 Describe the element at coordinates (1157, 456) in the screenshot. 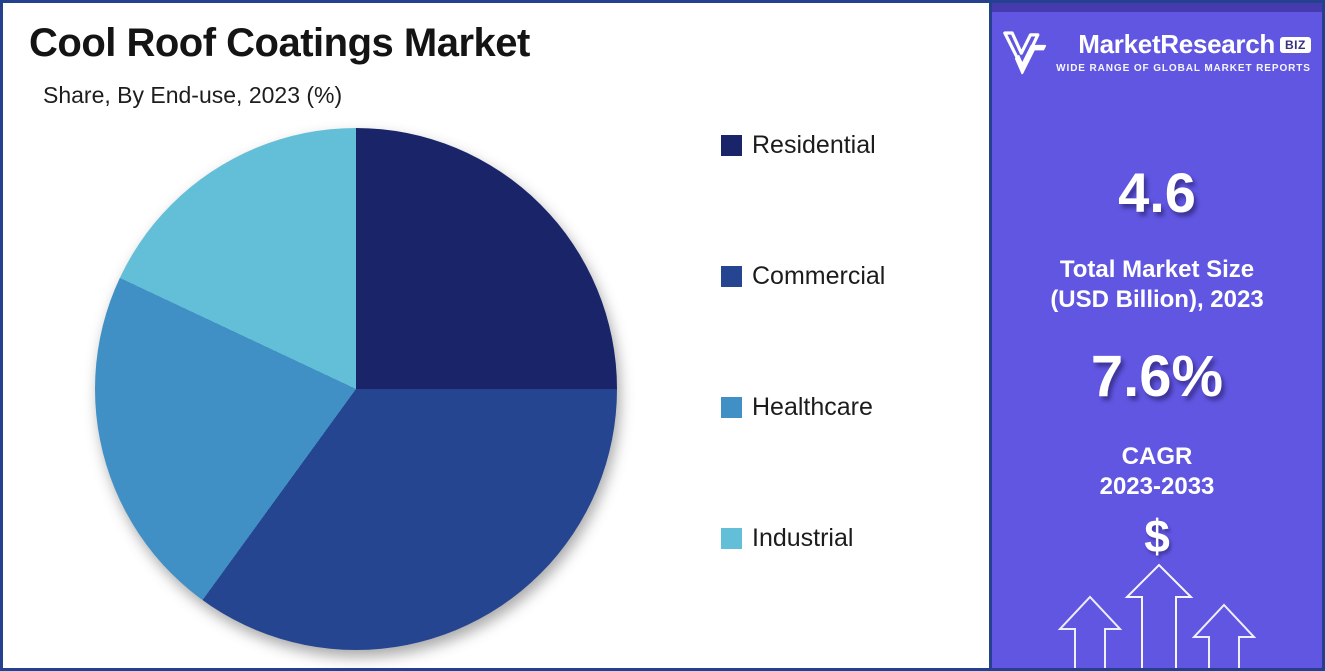

I see `cagr-label-line1: CAGR` at that location.